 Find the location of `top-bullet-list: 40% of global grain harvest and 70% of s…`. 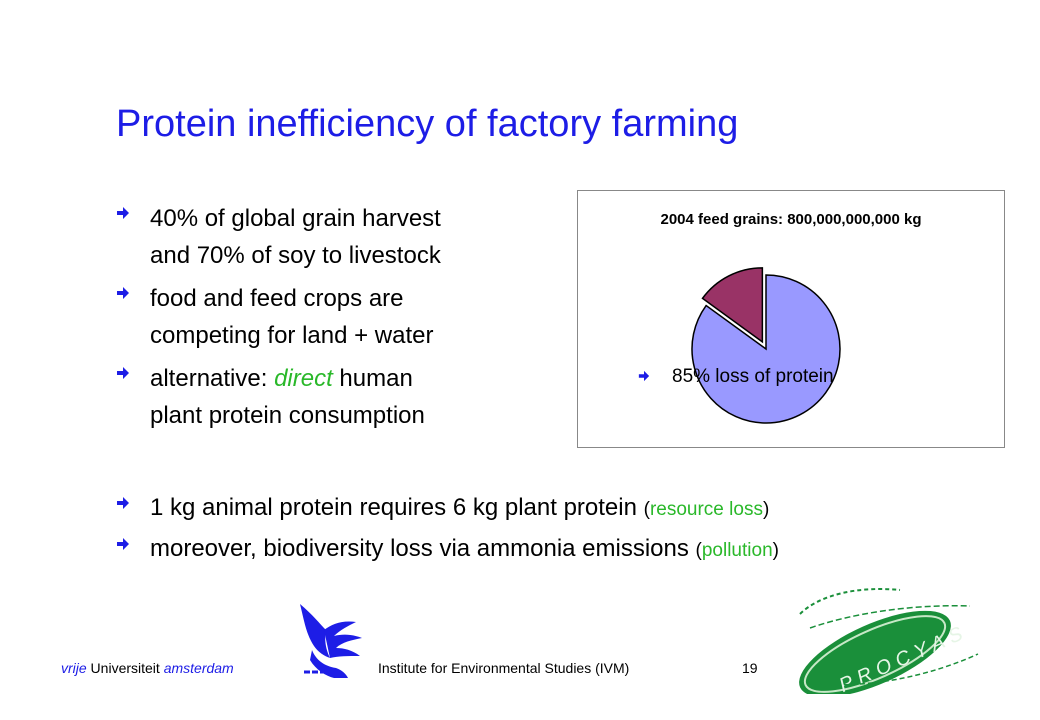

top-bullet-list: 40% of global grain harvest and 70% of s… is located at coordinates (336, 320).